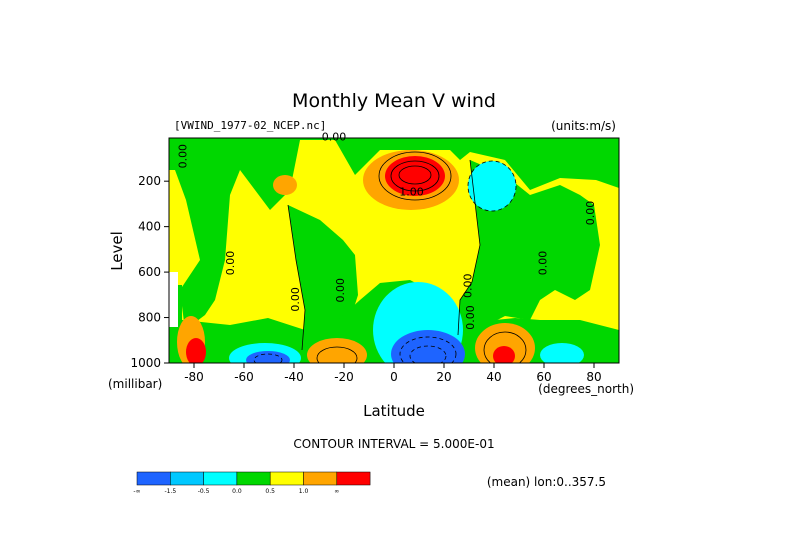 Image resolution: width=789 pixels, height=558 pixels. I want to click on dataset-label: [VWIND_1977-02_NCEP.nc], so click(250, 125).